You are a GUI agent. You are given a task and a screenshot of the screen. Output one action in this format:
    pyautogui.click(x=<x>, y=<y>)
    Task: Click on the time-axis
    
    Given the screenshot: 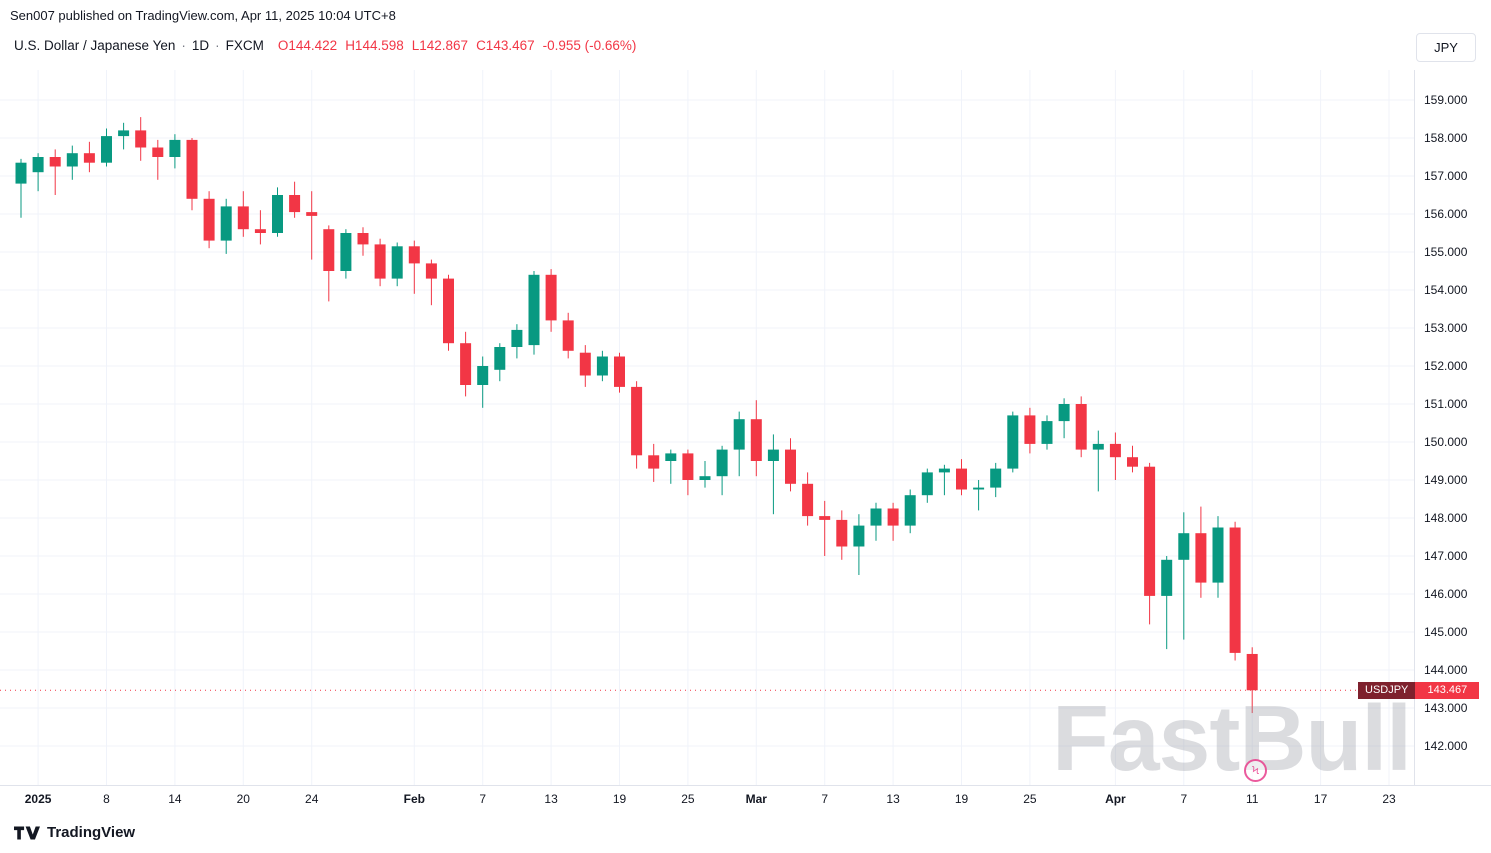 What is the action you would take?
    pyautogui.click(x=707, y=799)
    